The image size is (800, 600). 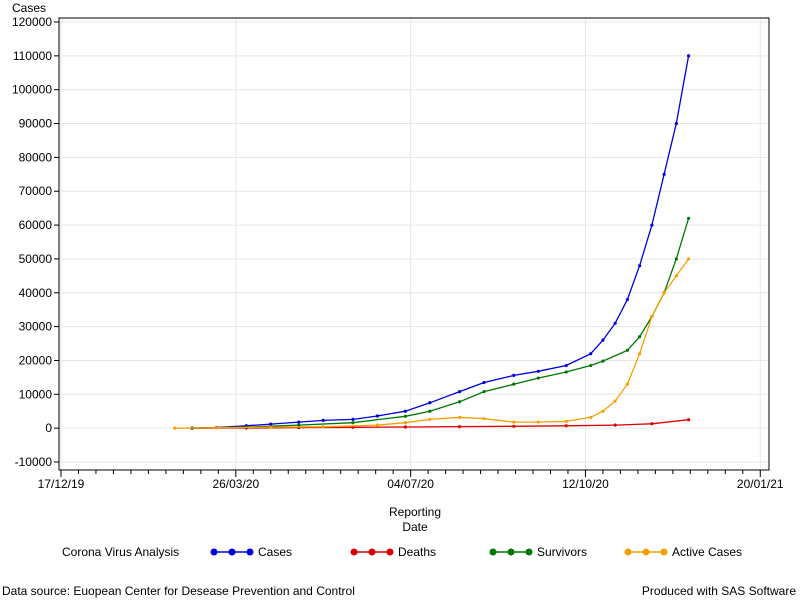 What do you see at coordinates (36, 293) in the screenshot?
I see `y-tick-label: 40000` at bounding box center [36, 293].